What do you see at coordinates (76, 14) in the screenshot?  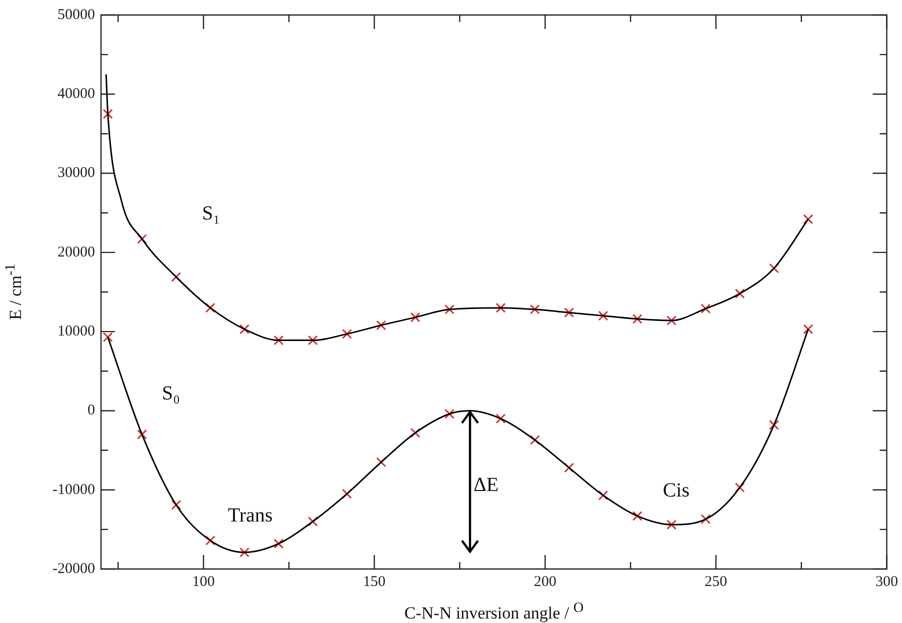 I see `y-tick-label: 50000` at bounding box center [76, 14].